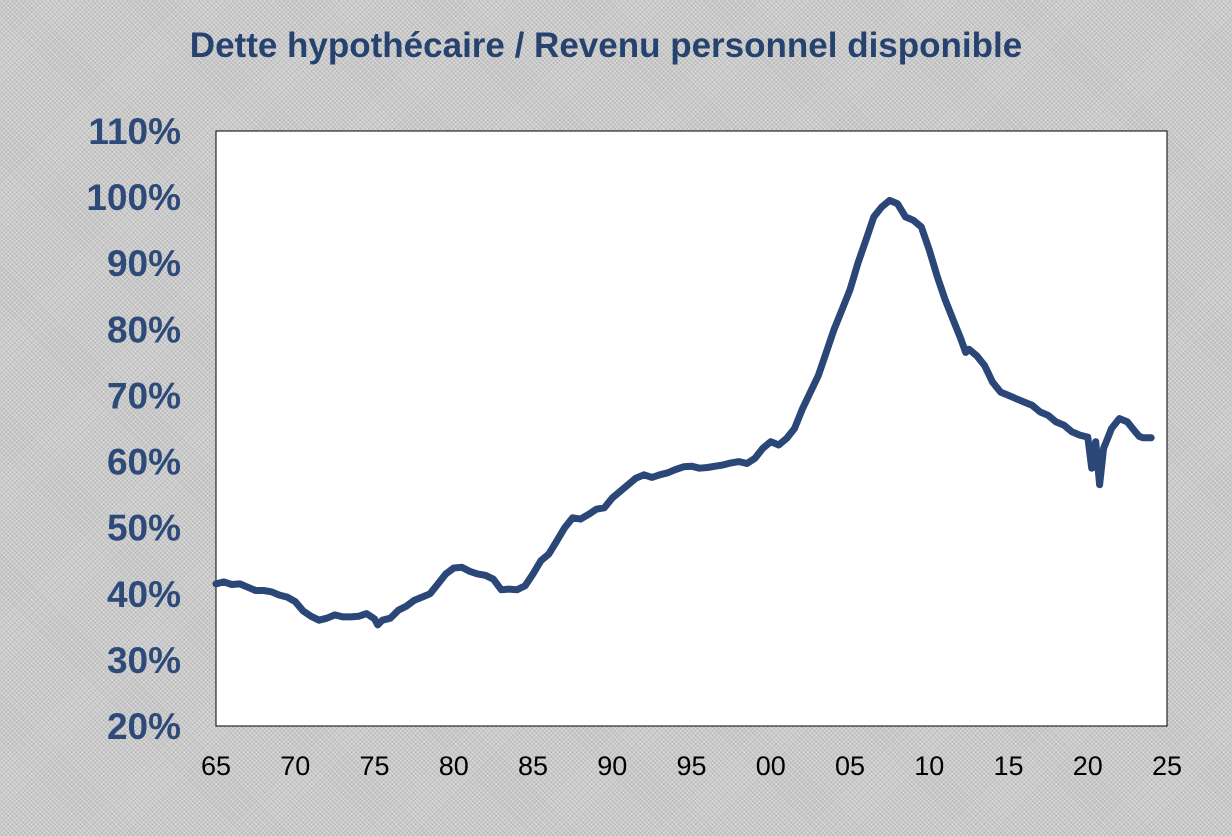 The height and width of the screenshot is (836, 1232). I want to click on y-tick-label: 70%, so click(144, 395).